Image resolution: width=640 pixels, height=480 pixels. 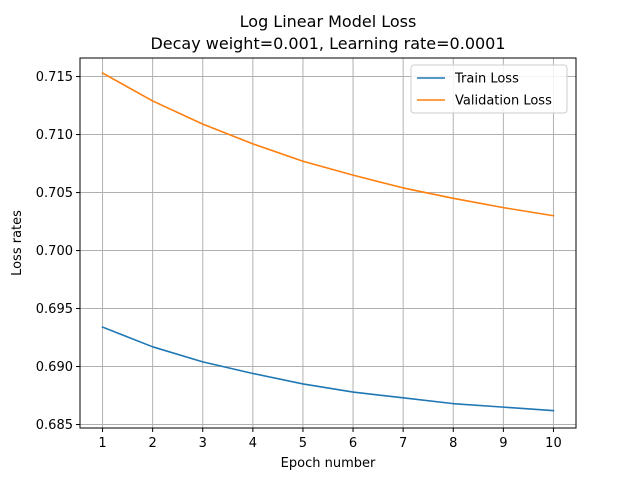 I want to click on x-tick-label: 3, so click(x=203, y=443).